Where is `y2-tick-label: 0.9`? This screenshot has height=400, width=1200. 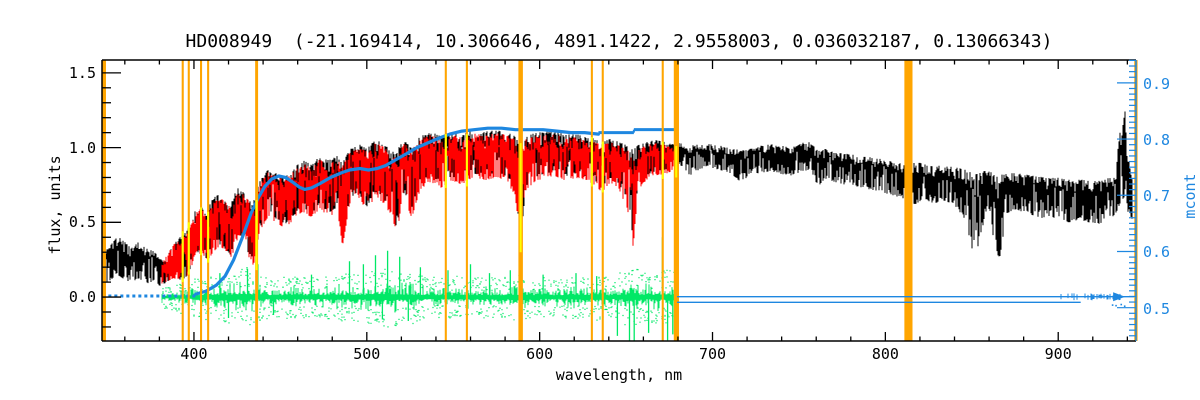
y2-tick-label: 0.9 is located at coordinates (1157, 83).